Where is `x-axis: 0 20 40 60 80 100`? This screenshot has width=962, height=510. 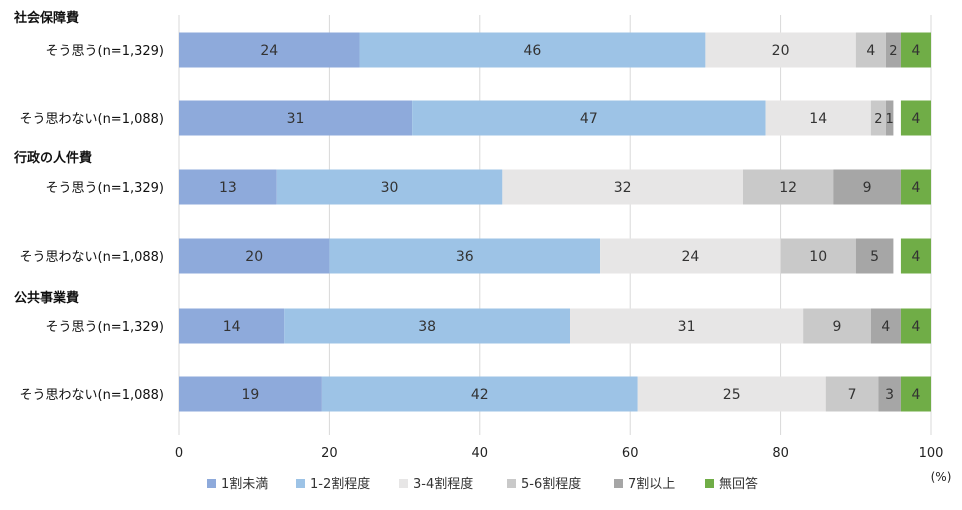 x-axis: 0 20 40 60 80 100 is located at coordinates (559, 453).